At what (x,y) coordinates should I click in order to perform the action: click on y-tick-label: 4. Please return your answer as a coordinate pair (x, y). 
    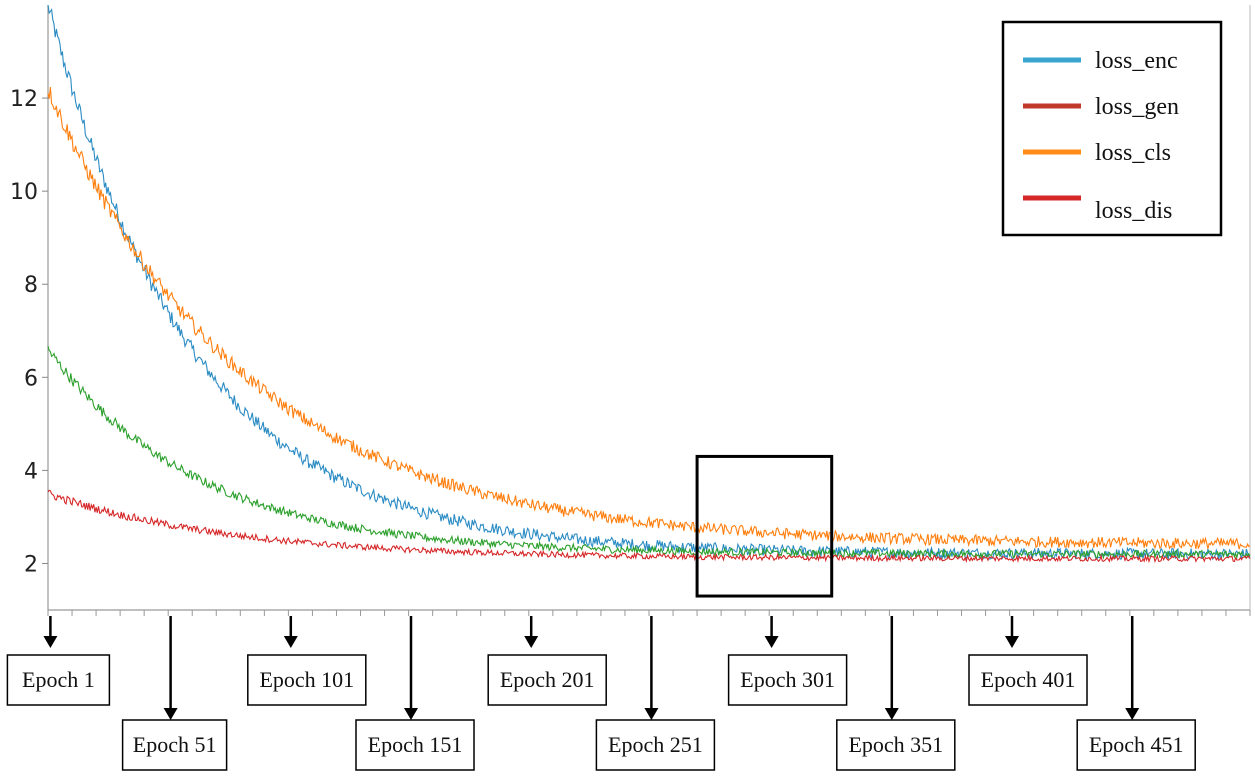
    Looking at the image, I should click on (31, 471).